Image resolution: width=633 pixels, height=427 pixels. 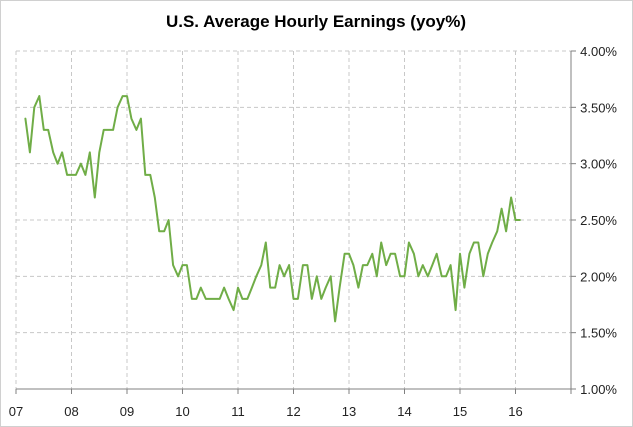 I want to click on x-tick-label: 10, so click(x=182, y=411).